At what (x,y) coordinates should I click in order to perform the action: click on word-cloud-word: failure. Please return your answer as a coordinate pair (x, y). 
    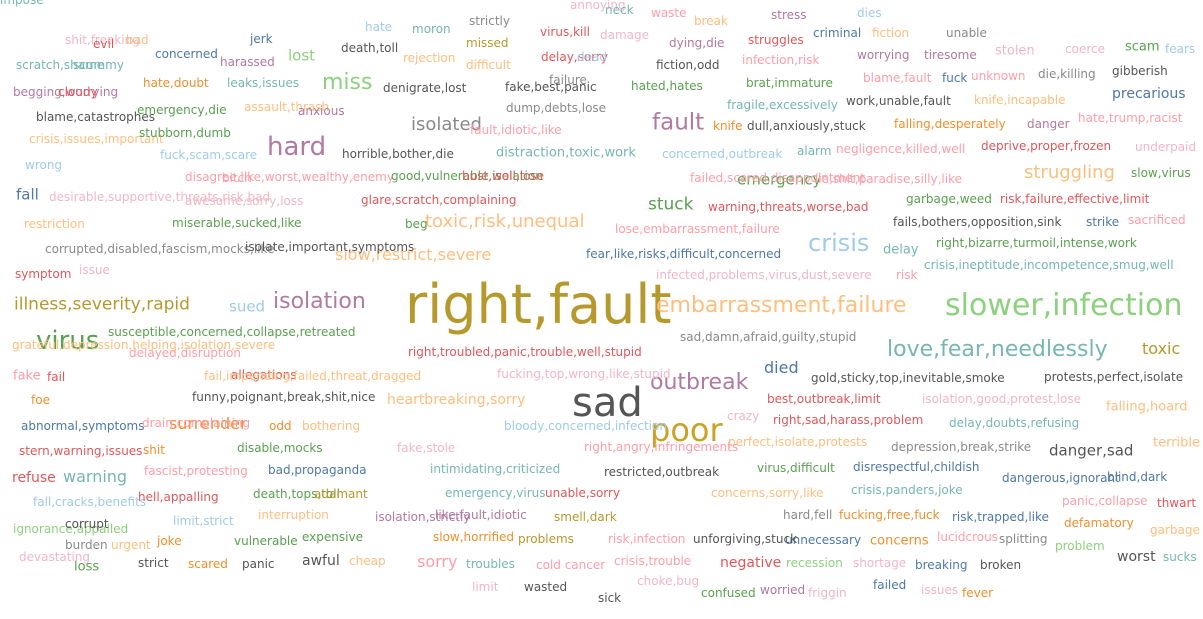
    Looking at the image, I should click on (568, 80).